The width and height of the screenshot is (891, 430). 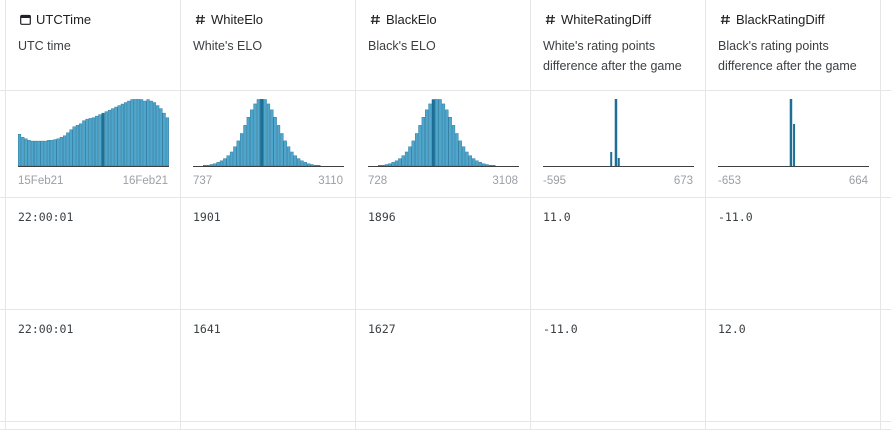 What do you see at coordinates (443, 254) in the screenshot?
I see `table-cell: 1896` at bounding box center [443, 254].